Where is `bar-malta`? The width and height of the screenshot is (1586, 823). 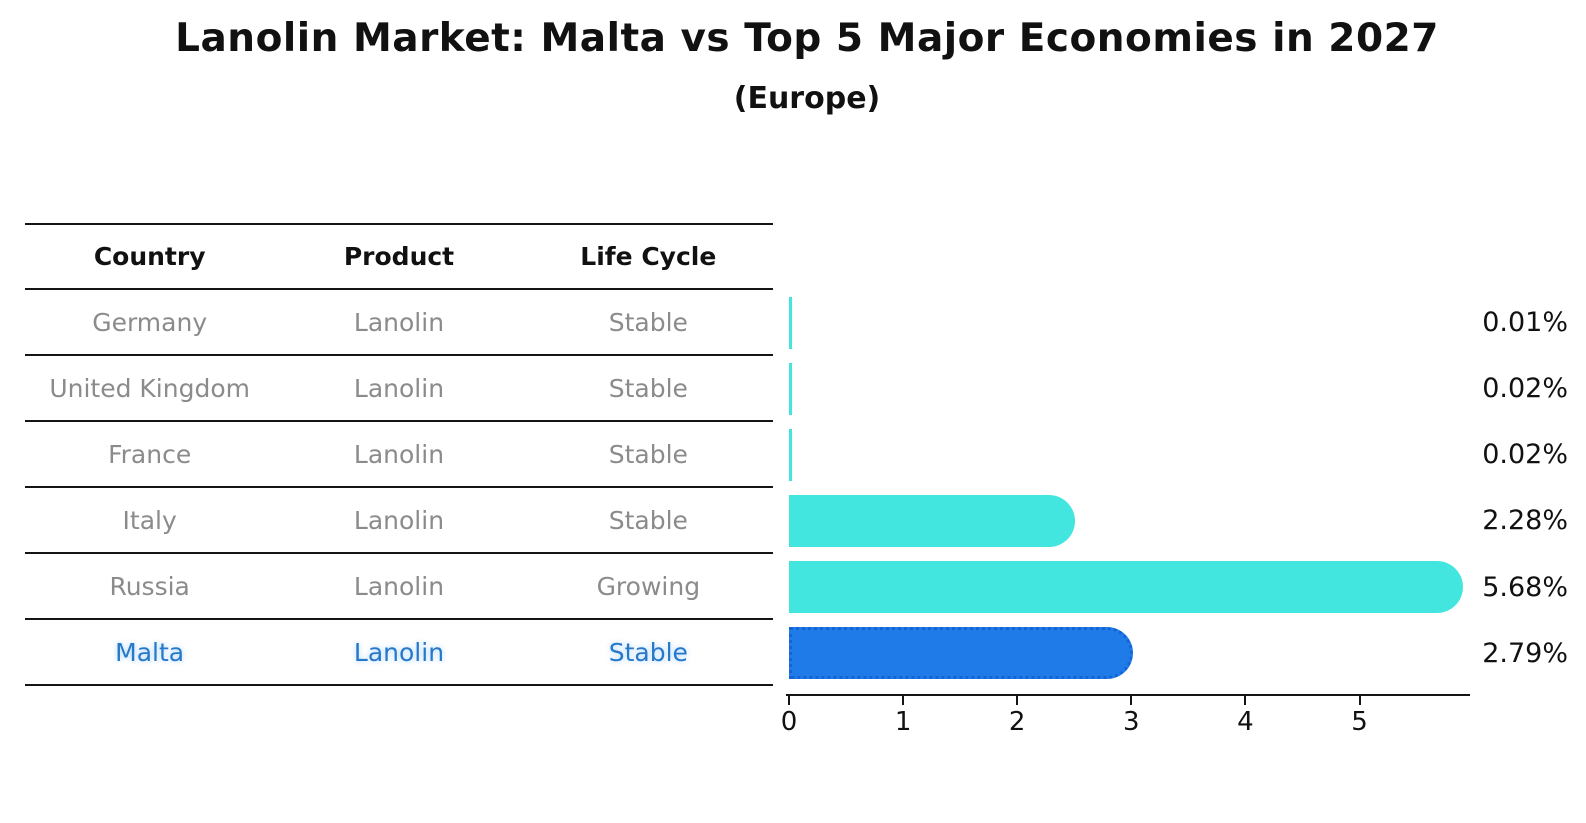
bar-malta is located at coordinates (961, 653).